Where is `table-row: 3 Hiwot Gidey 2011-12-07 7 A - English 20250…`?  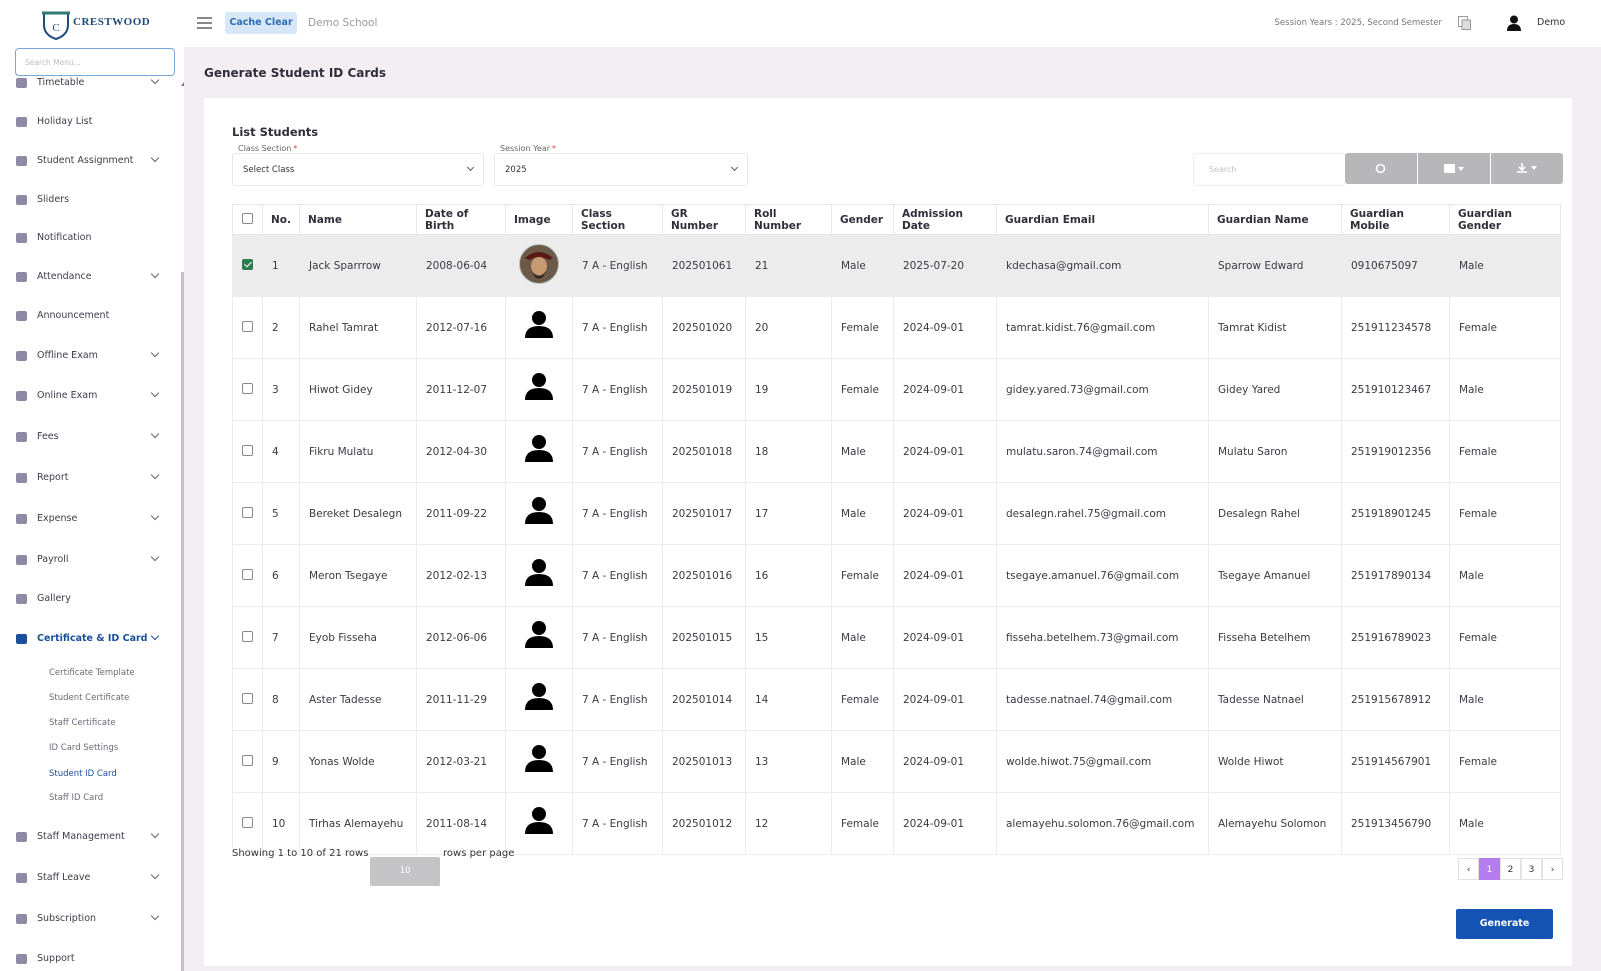 table-row: 3 Hiwot Gidey 2011-12-07 7 A - English 20250… is located at coordinates (896, 389).